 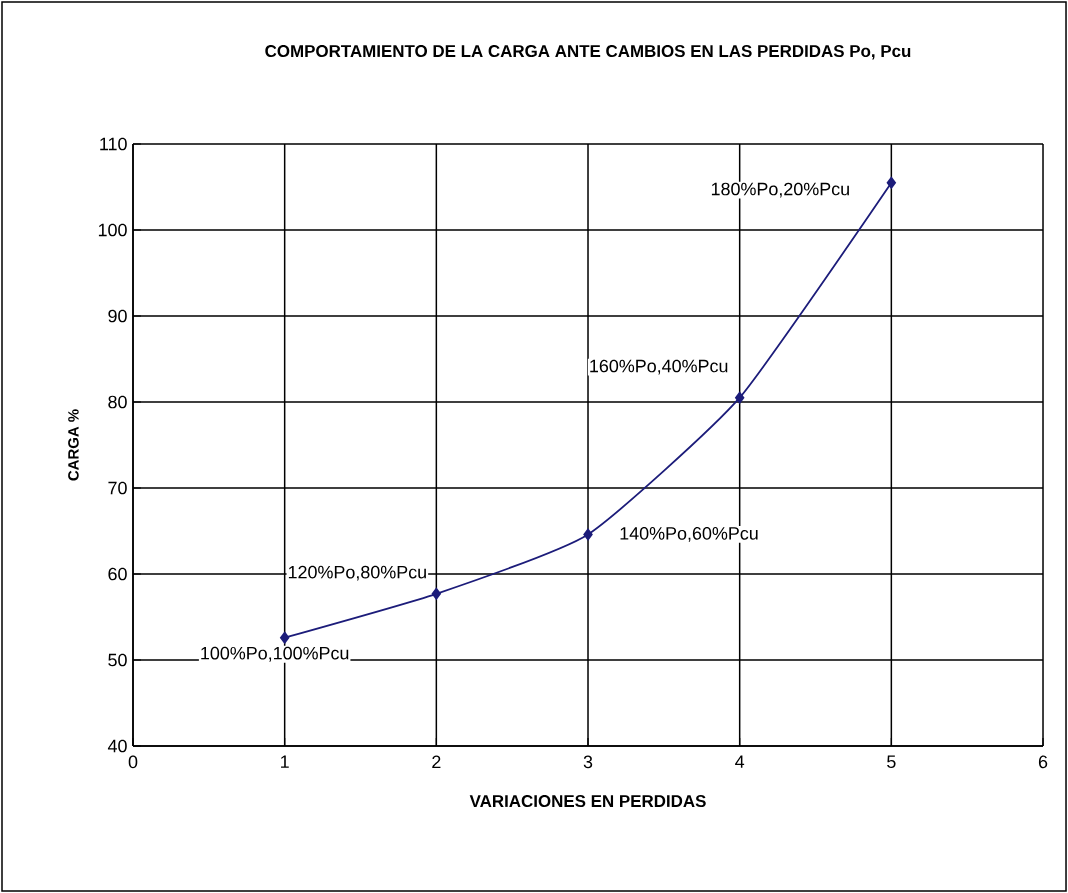 I want to click on y-axis-title: CARGA %, so click(x=73, y=445).